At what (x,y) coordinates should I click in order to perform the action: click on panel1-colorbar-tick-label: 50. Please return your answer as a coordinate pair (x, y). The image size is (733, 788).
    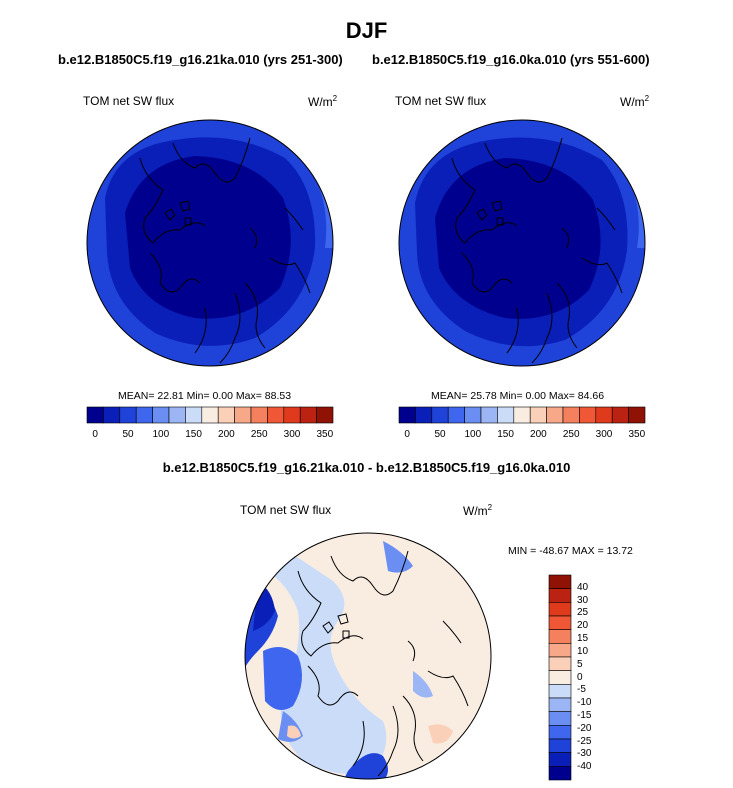
    Looking at the image, I should click on (128, 434).